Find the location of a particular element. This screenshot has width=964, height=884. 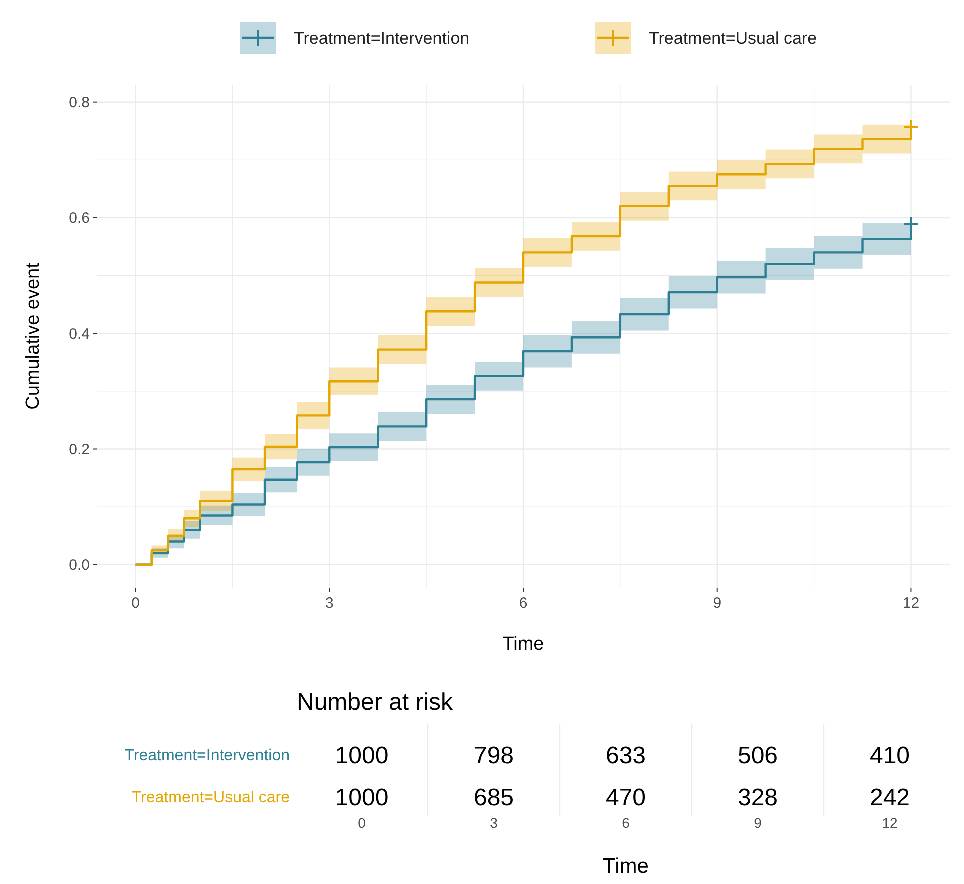

y-tick-label: 0.8 is located at coordinates (79, 103).